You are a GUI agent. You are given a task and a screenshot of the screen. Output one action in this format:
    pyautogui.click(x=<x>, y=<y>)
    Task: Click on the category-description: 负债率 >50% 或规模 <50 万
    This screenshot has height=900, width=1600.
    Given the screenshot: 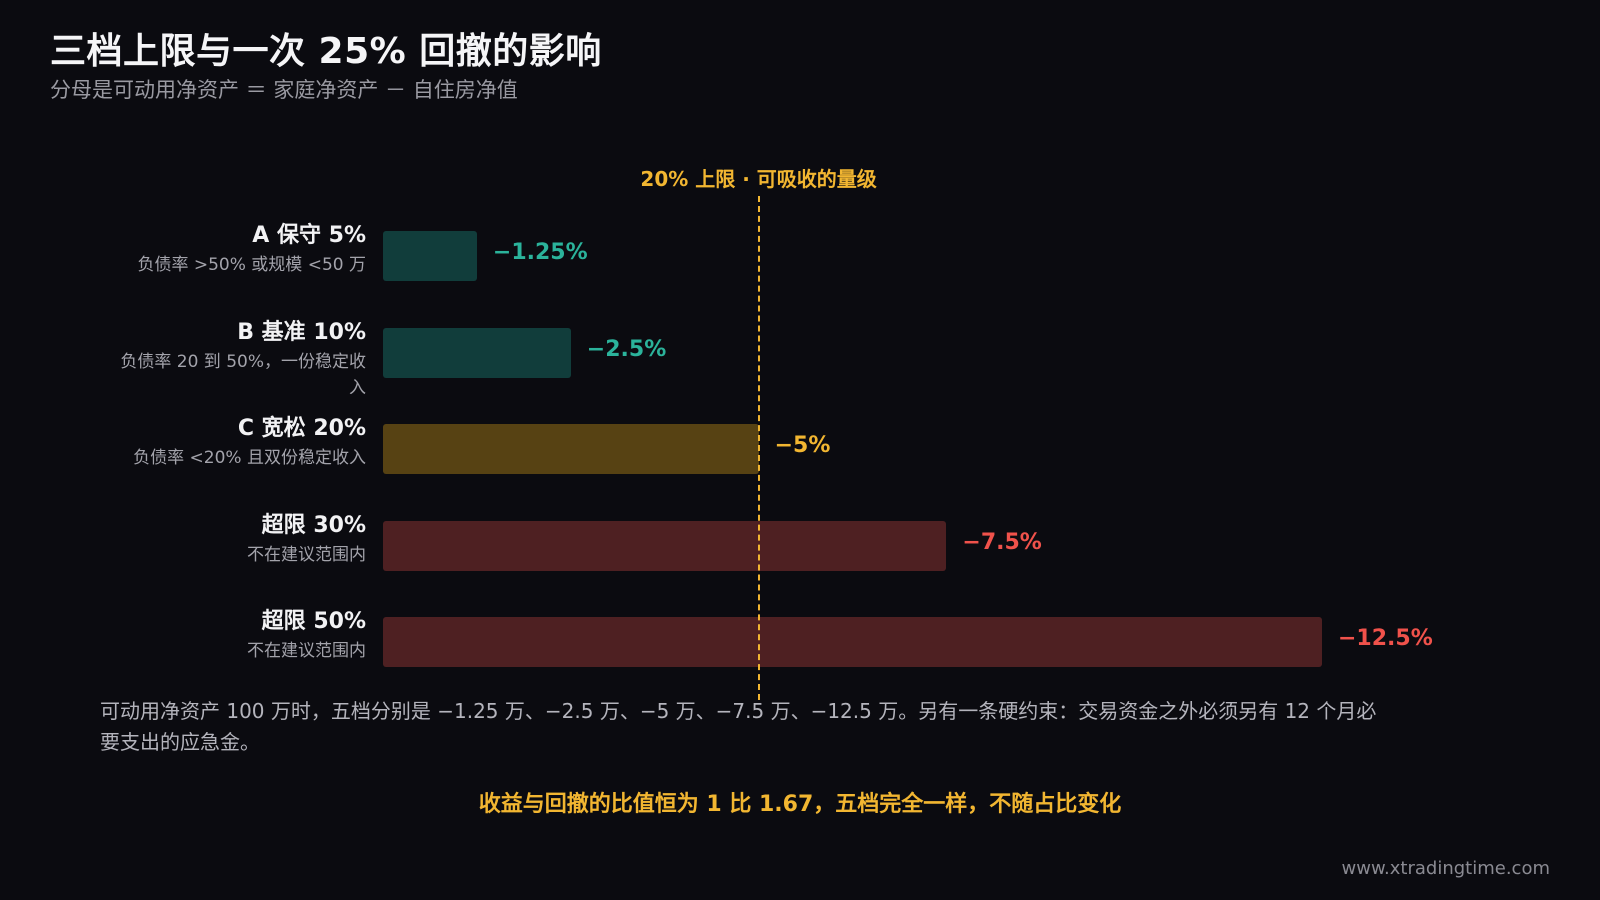 What is the action you would take?
    pyautogui.click(x=251, y=265)
    